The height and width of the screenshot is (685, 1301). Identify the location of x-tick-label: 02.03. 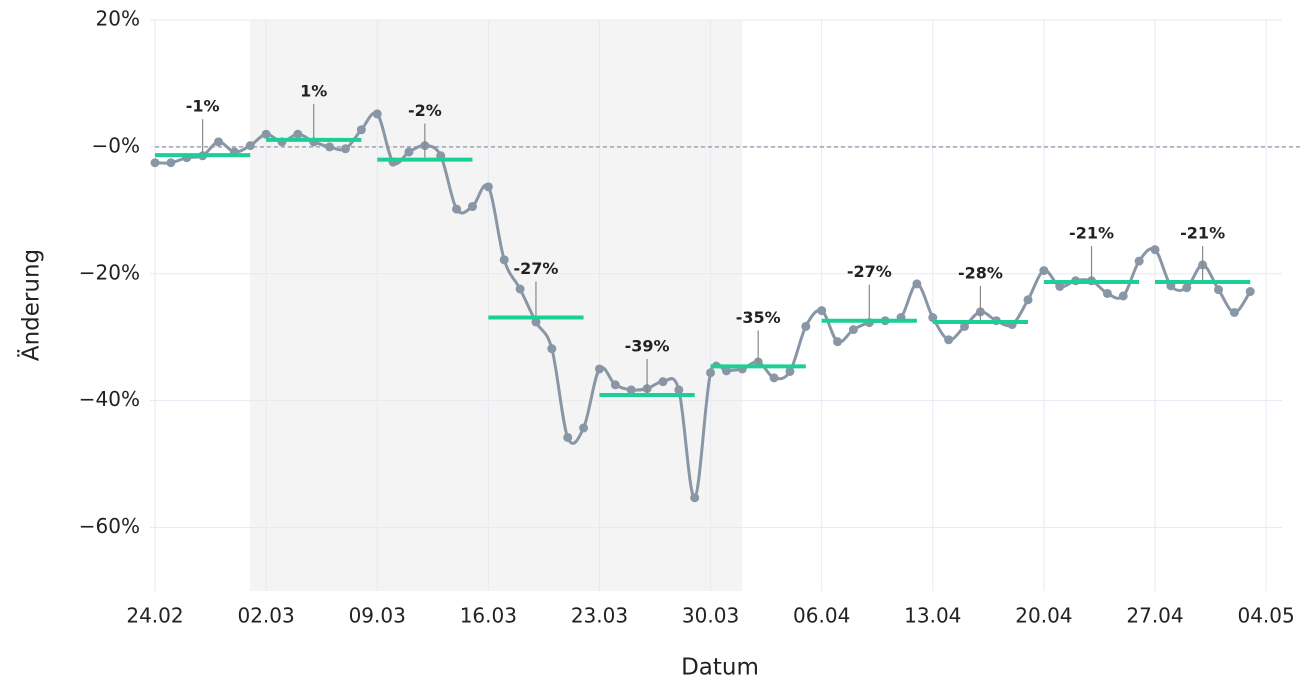
(265, 616).